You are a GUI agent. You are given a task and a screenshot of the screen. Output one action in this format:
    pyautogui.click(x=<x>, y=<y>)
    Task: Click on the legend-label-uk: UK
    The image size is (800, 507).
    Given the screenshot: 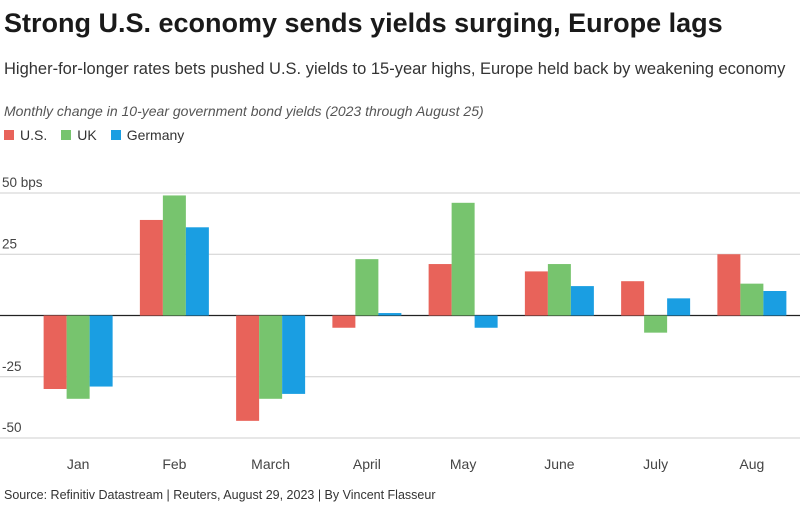 What is the action you would take?
    pyautogui.click(x=87, y=135)
    